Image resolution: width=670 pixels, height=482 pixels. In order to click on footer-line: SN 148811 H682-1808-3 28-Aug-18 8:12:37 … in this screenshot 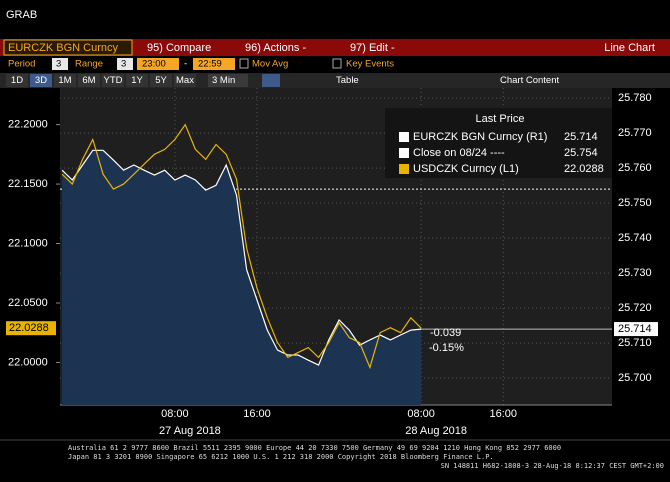, I will do `click(552, 466)`.